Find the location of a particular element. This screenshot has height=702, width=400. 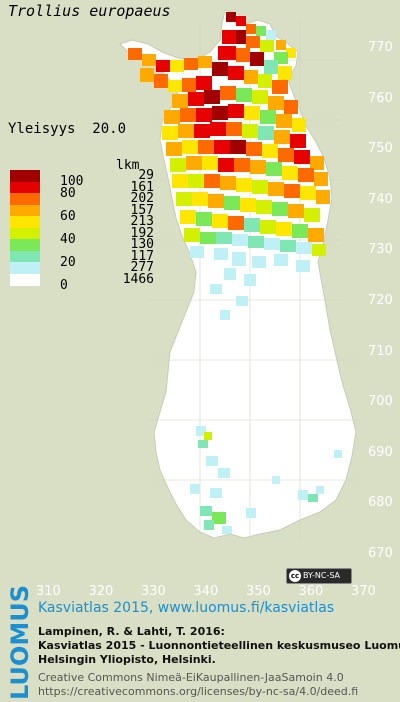

legend-class-label: 40 is located at coordinates (68, 239).